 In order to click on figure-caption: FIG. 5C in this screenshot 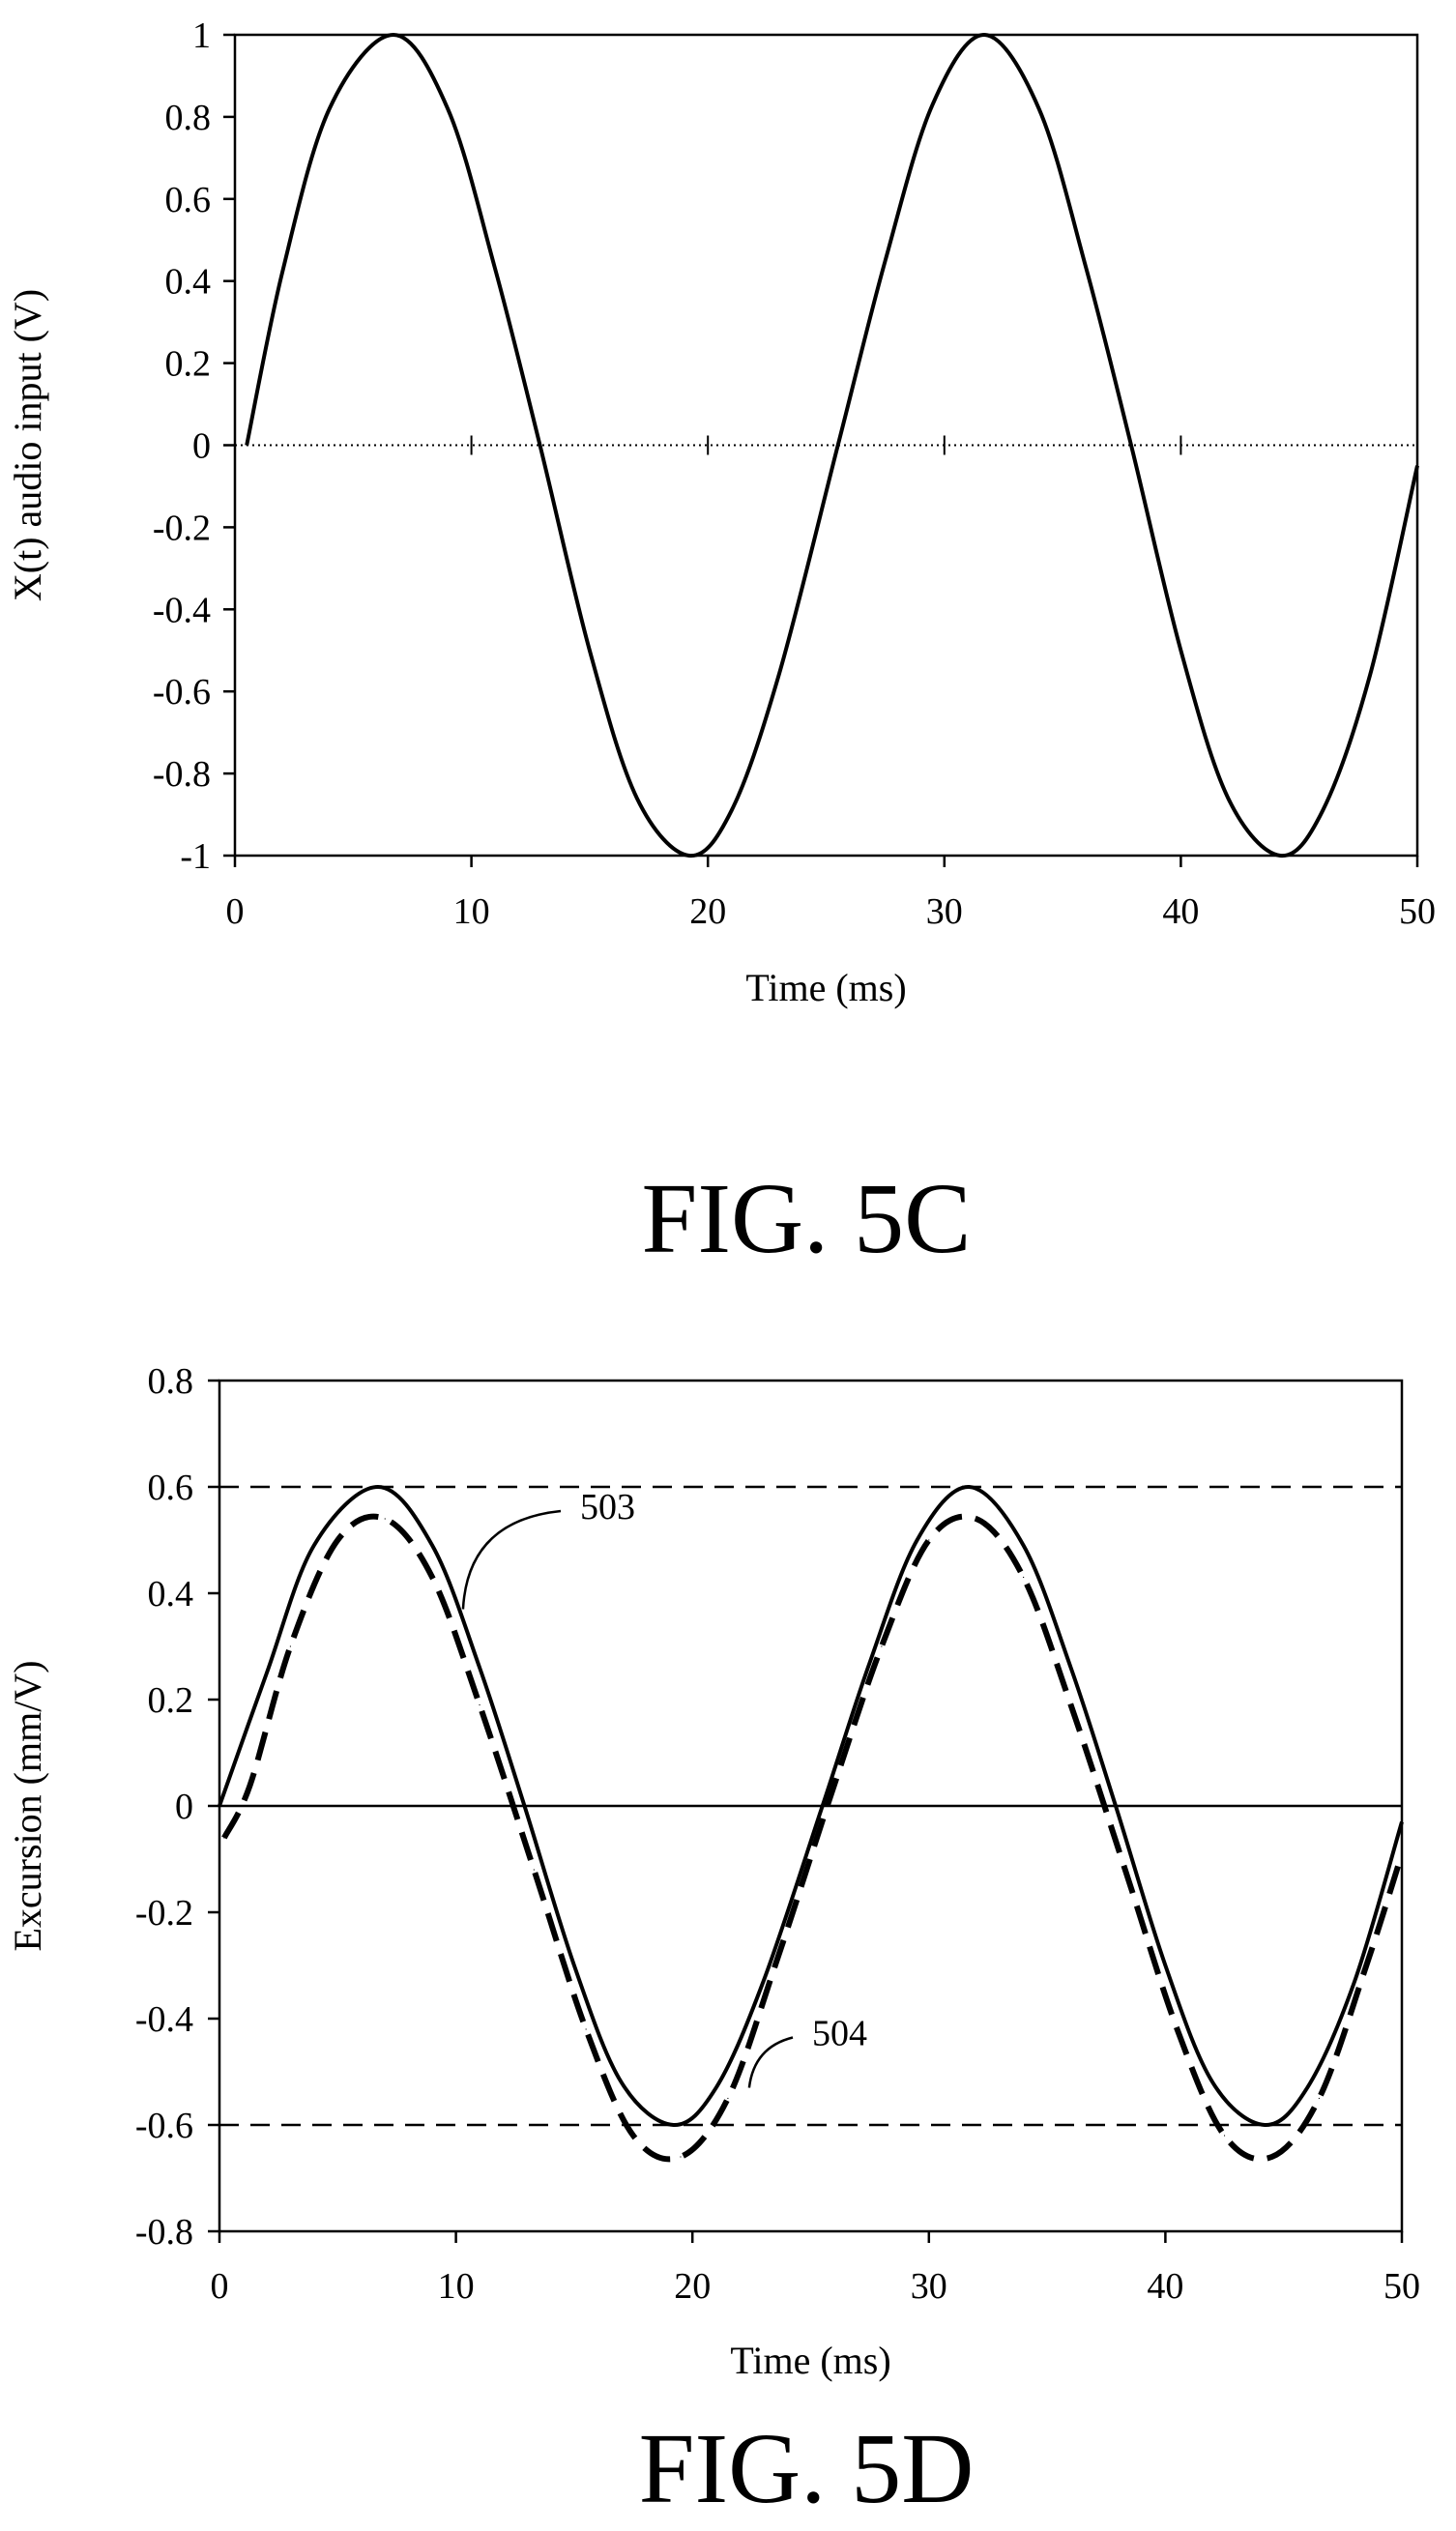, I will do `click(807, 1218)`.